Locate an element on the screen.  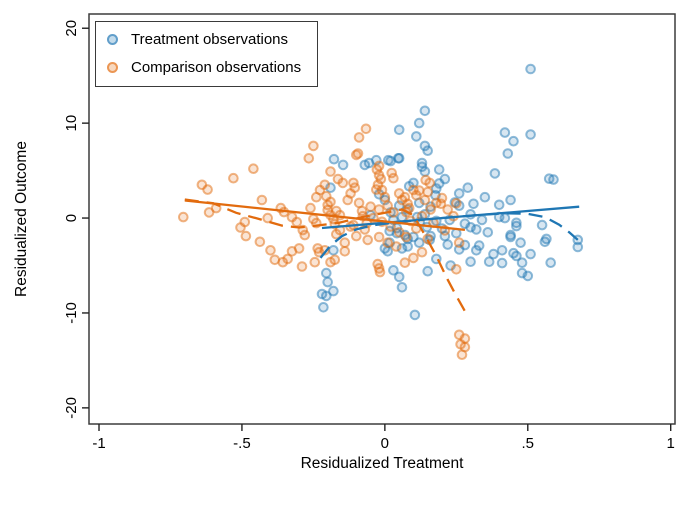
x-tick-label: 1 is located at coordinates (671, 443).